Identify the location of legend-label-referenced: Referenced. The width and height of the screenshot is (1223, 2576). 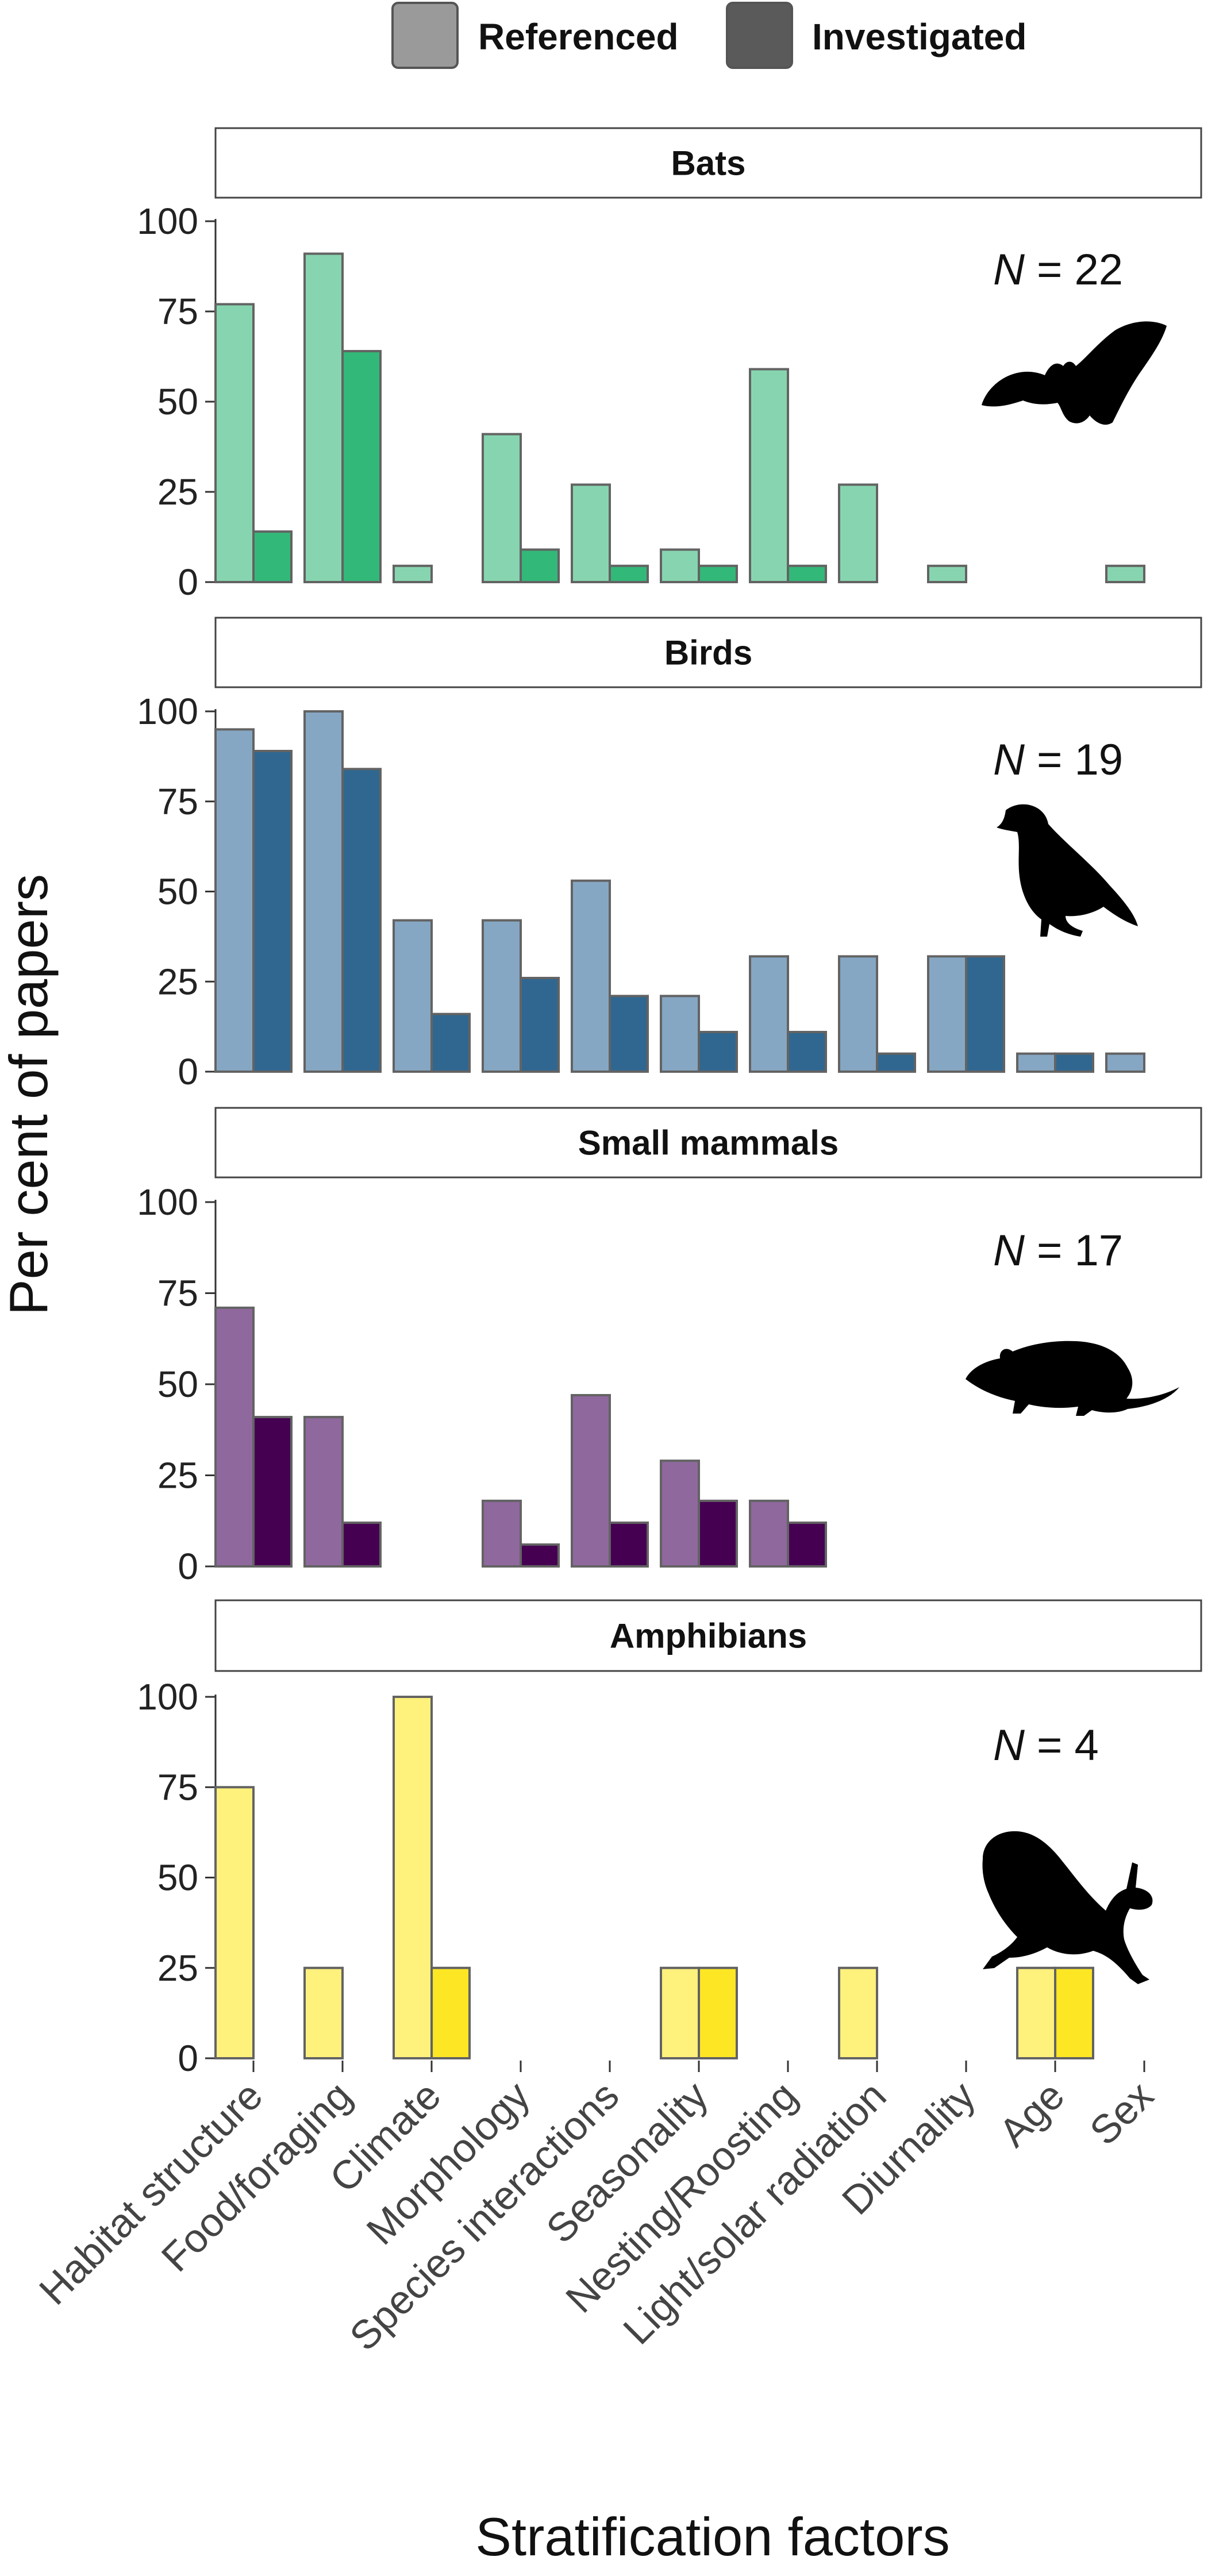
(578, 36).